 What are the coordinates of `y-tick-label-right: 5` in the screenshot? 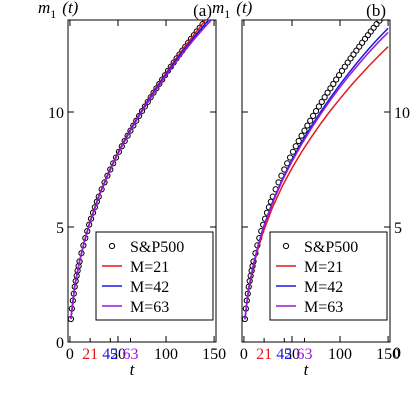 It's located at (398, 228).